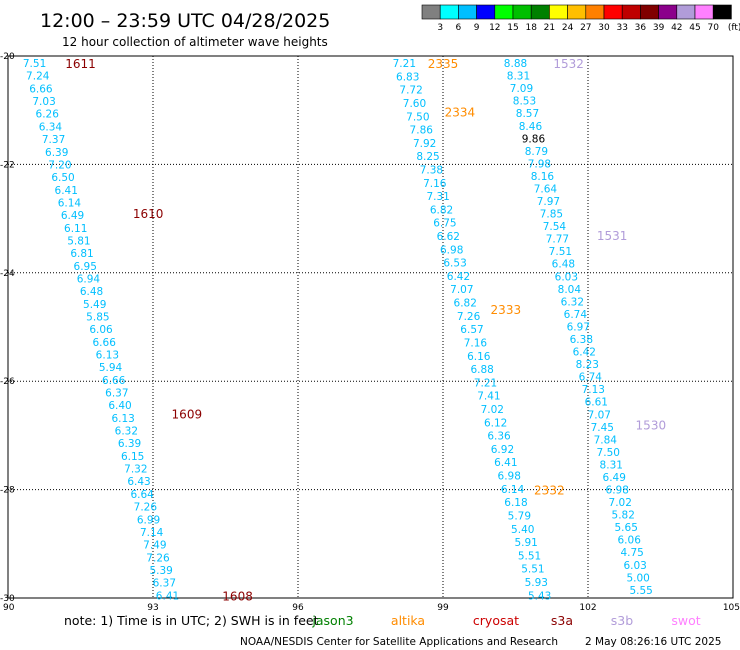 Image resolution: width=740 pixels, height=650 pixels. What do you see at coordinates (465, 304) in the screenshot?
I see `wave-height-value: 6.82` at bounding box center [465, 304].